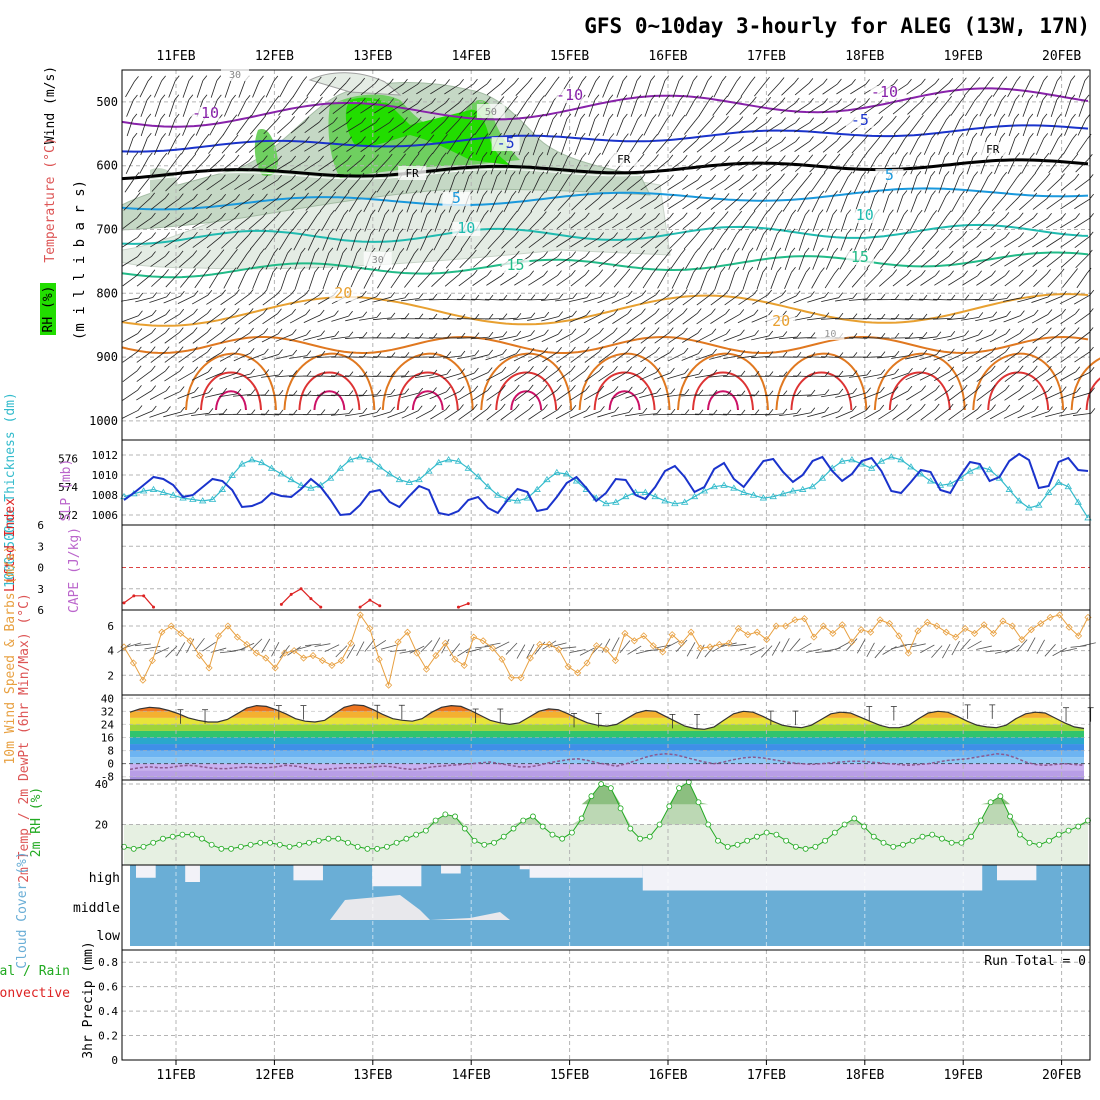 The height and width of the screenshot is (1100, 1100). I want to click on lifted-axis-label: Lifted Index, so click(10, 545).